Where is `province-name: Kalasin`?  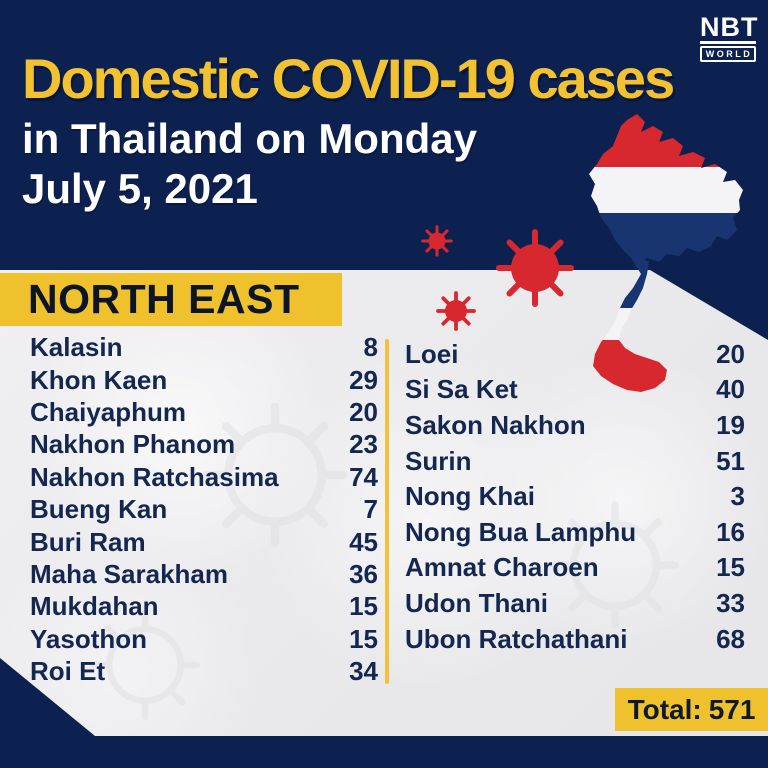 province-name: Kalasin is located at coordinates (76, 347).